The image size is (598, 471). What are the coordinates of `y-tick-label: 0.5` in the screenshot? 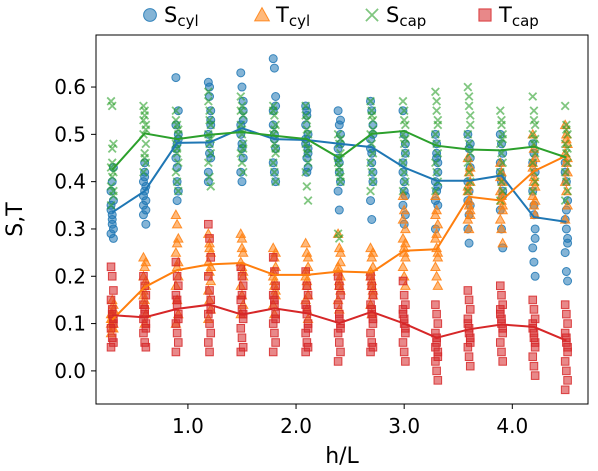 It's located at (70, 134).